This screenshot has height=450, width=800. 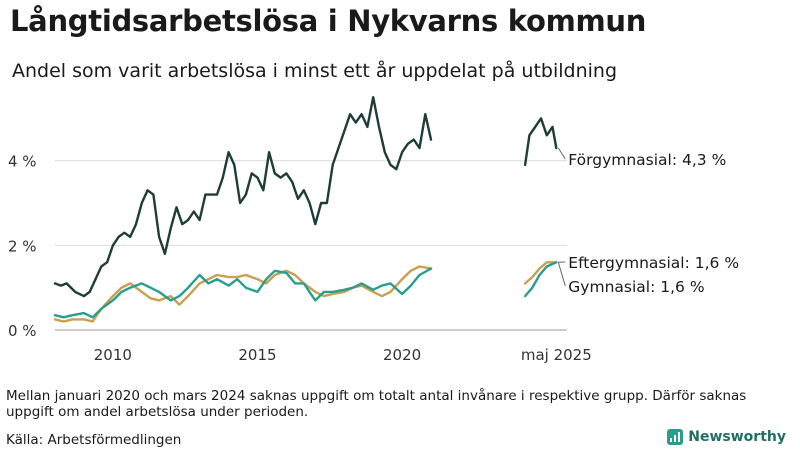 What do you see at coordinates (402, 355) in the screenshot?
I see `x-tick-label: 2020` at bounding box center [402, 355].